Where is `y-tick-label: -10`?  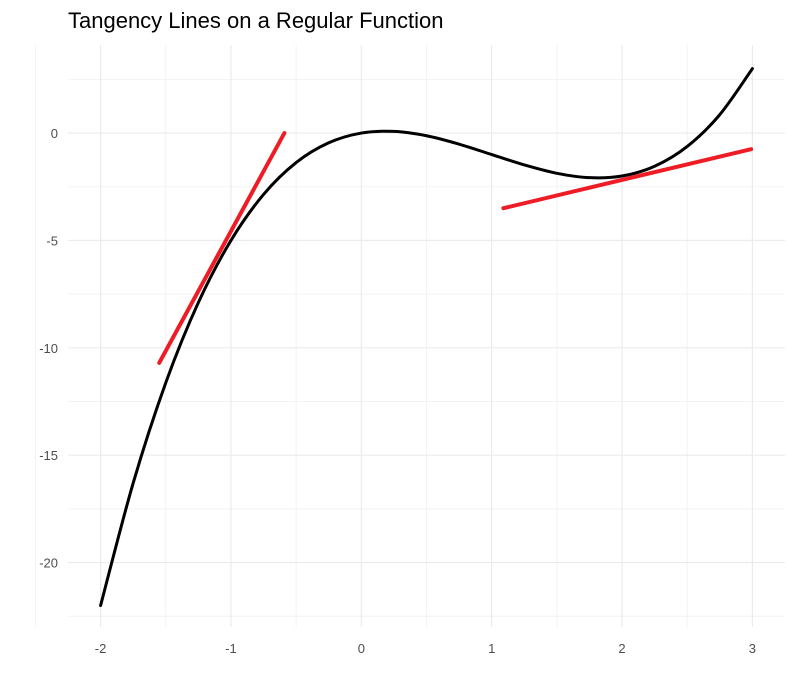 y-tick-label: -10 is located at coordinates (48, 348).